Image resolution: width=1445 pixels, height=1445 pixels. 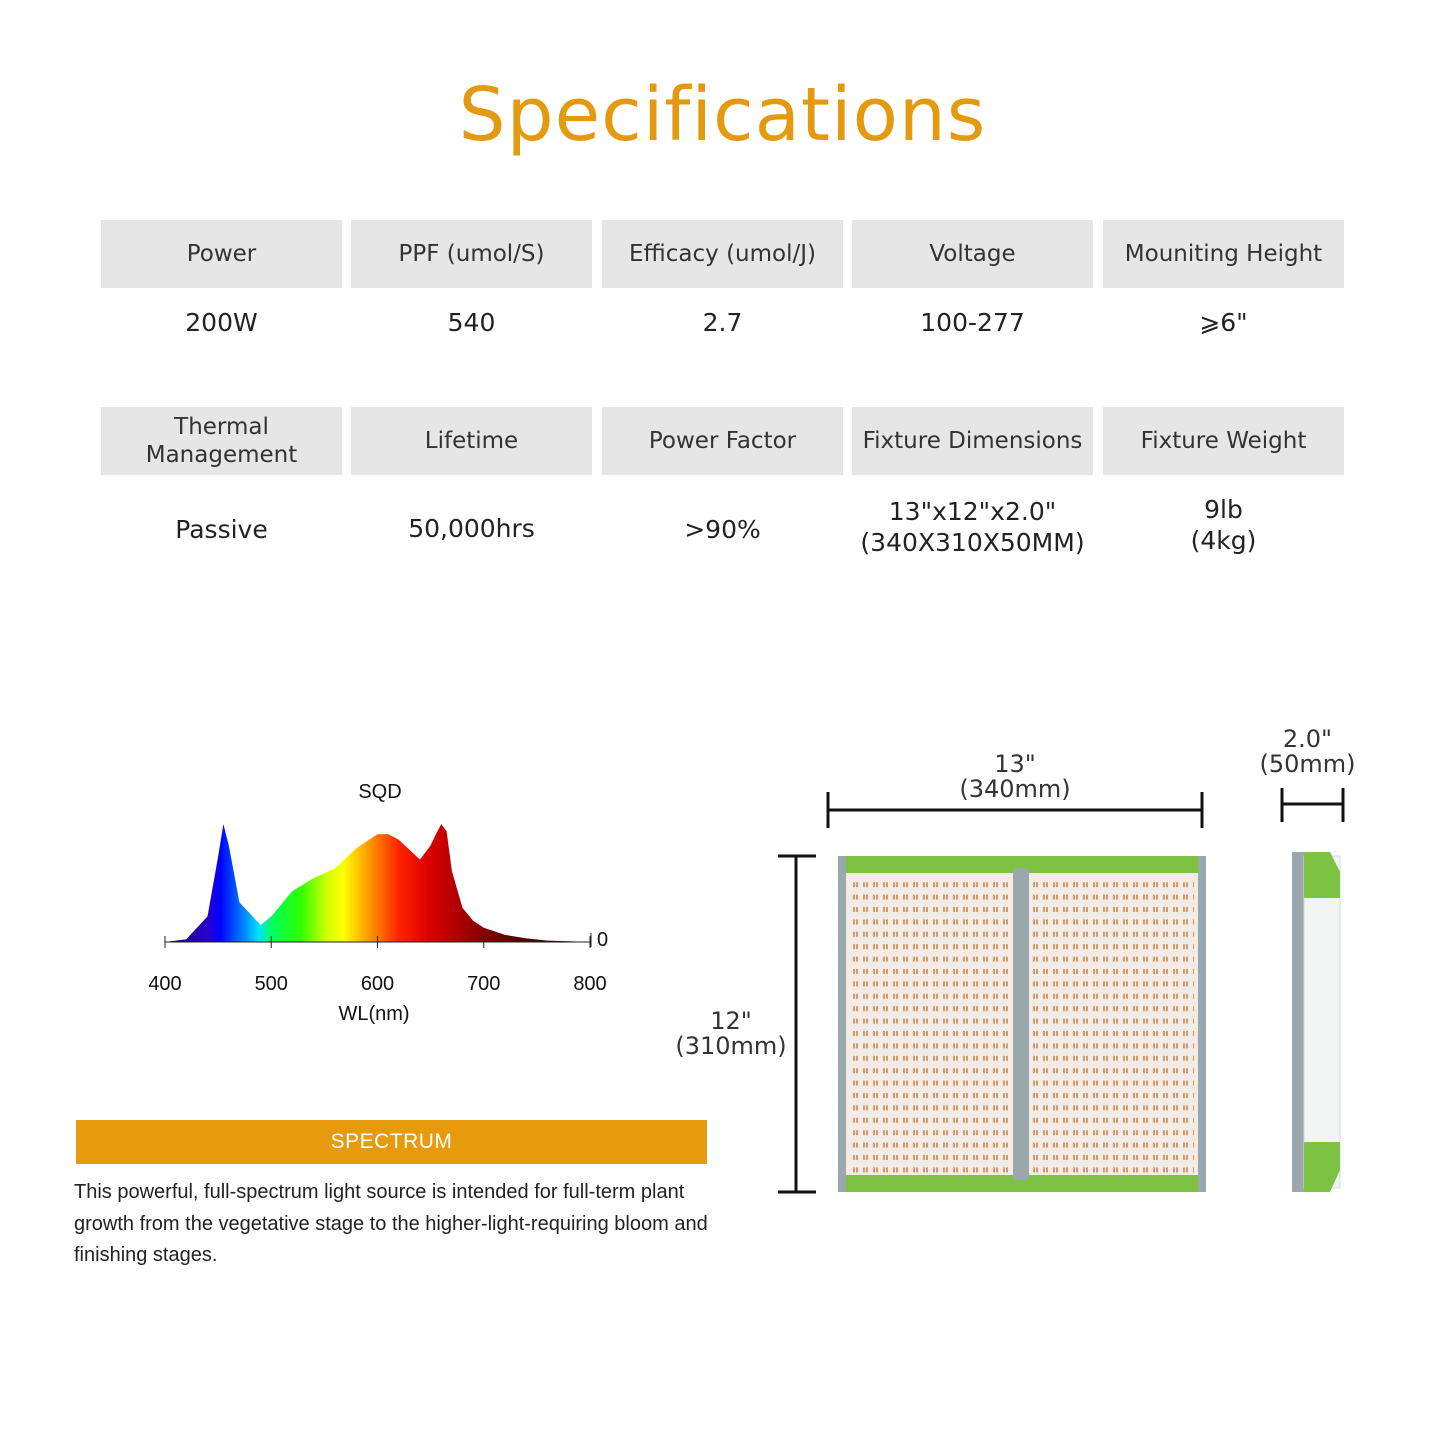 What do you see at coordinates (379, 792) in the screenshot?
I see `chart-title: SQD` at bounding box center [379, 792].